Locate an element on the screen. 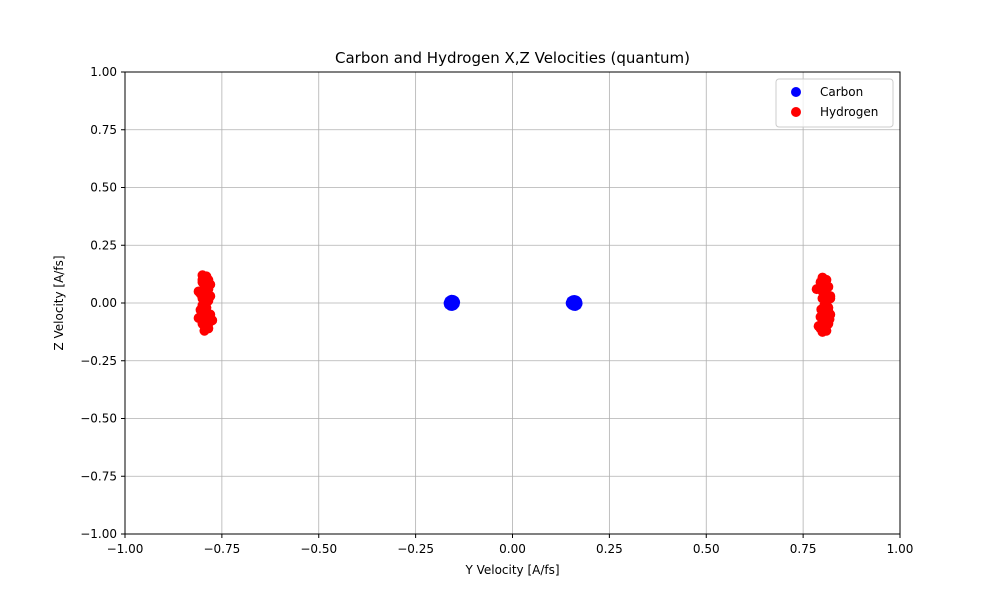 The image size is (1000, 600). y-axis-label: Z Velocity [A/fs] is located at coordinates (59, 302).